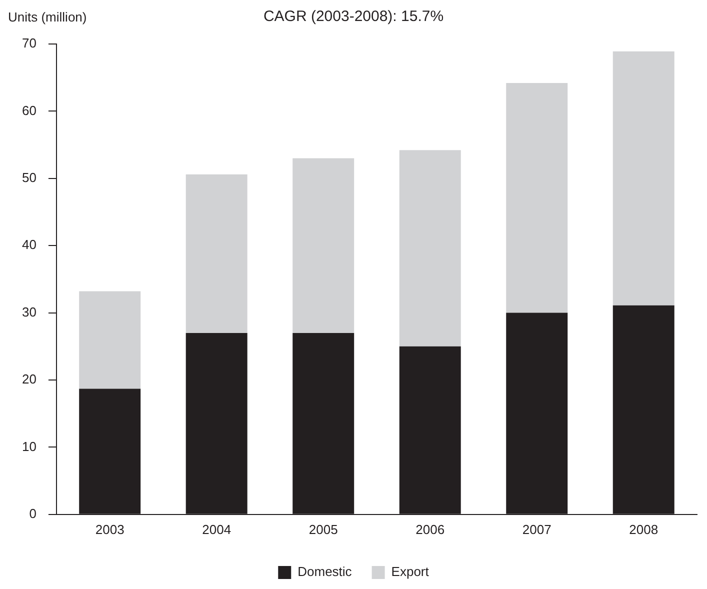  Describe the element at coordinates (410, 572) in the screenshot. I see `legend-label: Export` at that location.